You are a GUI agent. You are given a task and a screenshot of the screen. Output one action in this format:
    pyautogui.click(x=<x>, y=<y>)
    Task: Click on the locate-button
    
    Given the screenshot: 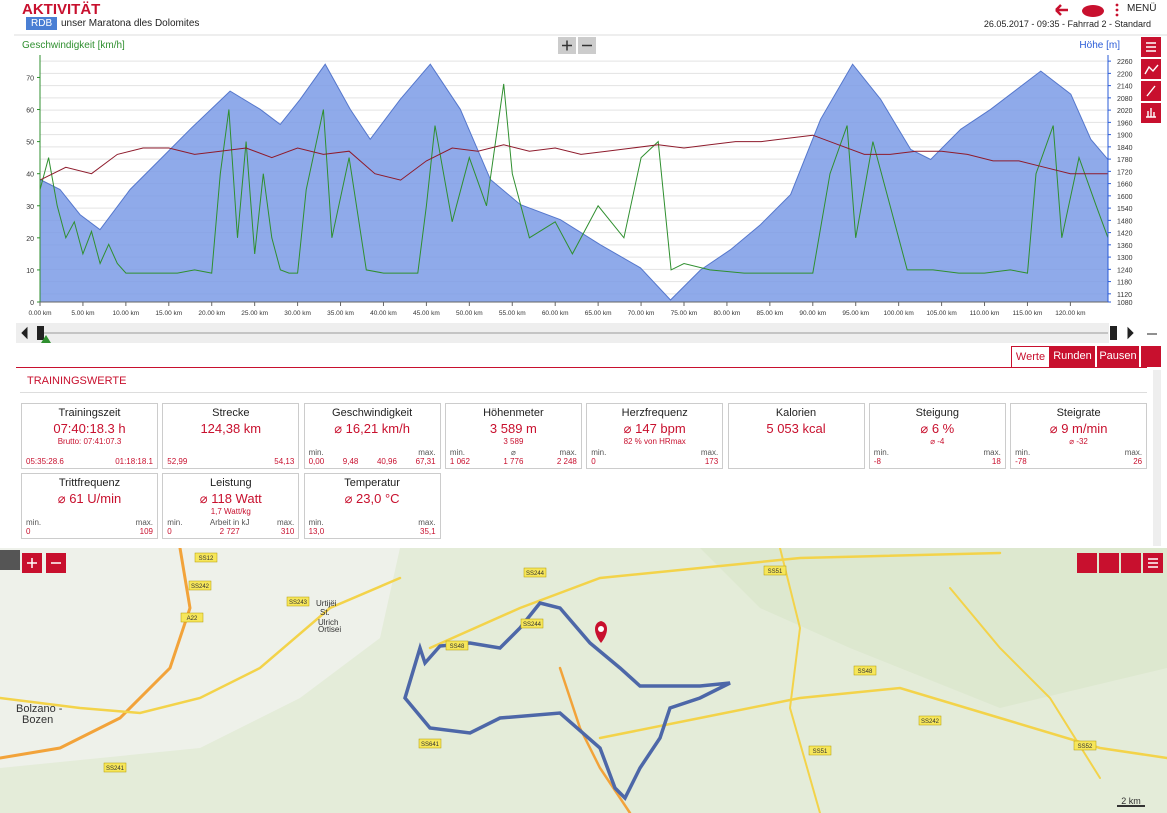 What is the action you would take?
    pyautogui.click(x=1087, y=563)
    